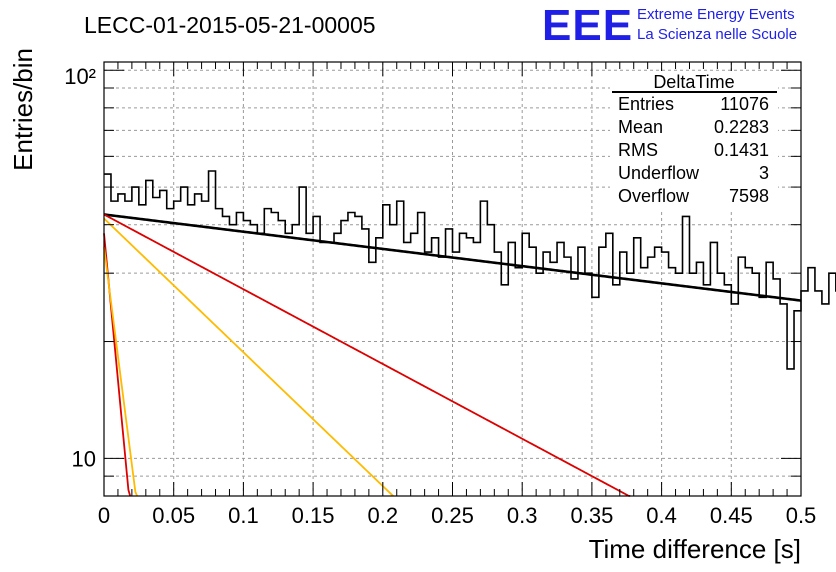  Describe the element at coordinates (640, 127) in the screenshot. I see `stat-label: Mean` at that location.